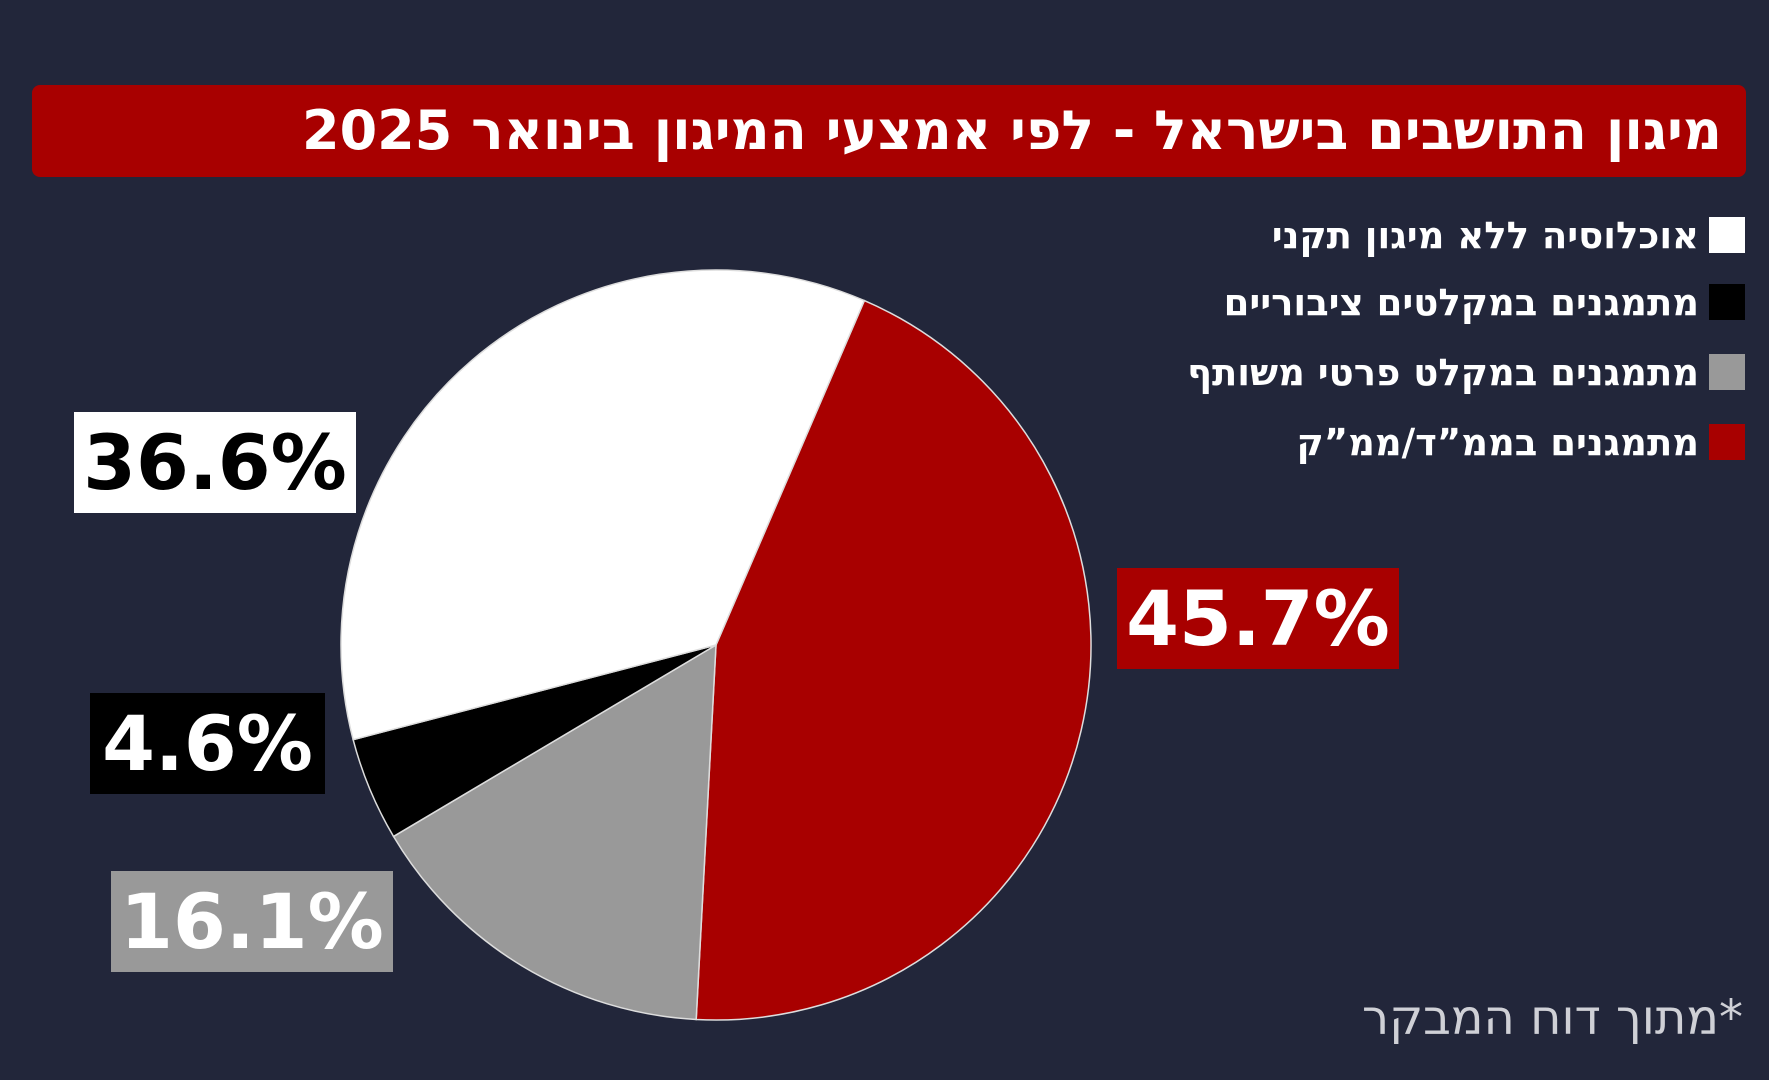 The image size is (1769, 1080). I want to click on legend-item: אוכלוסיה ללא מיגון תקני, so click(1508, 235).